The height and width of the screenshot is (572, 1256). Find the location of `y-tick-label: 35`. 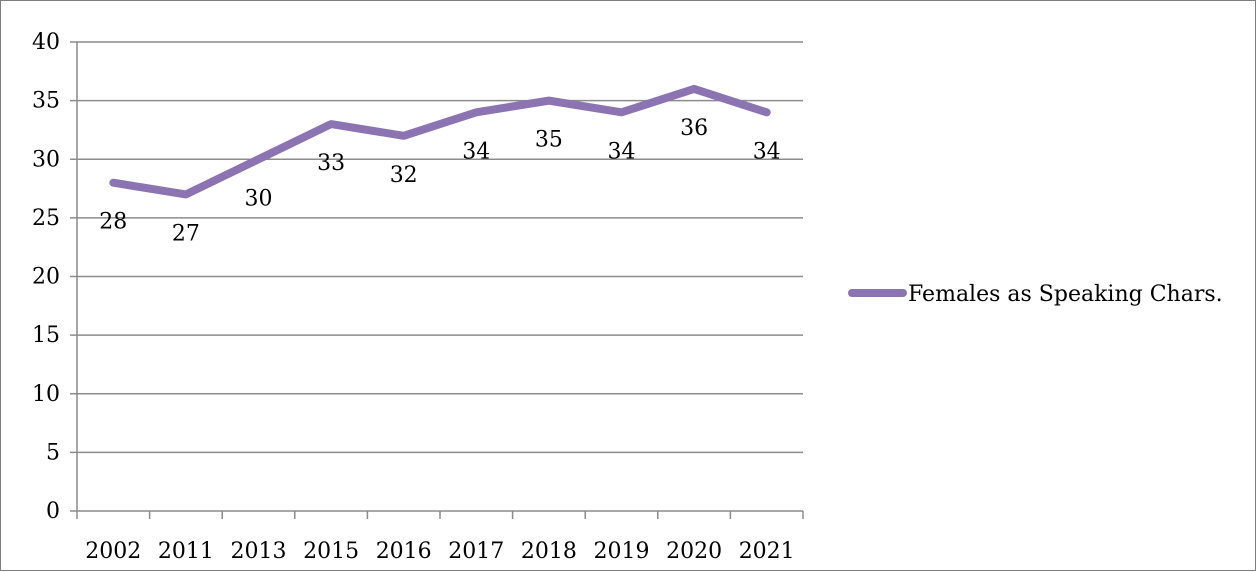

y-tick-label: 35 is located at coordinates (46, 101).